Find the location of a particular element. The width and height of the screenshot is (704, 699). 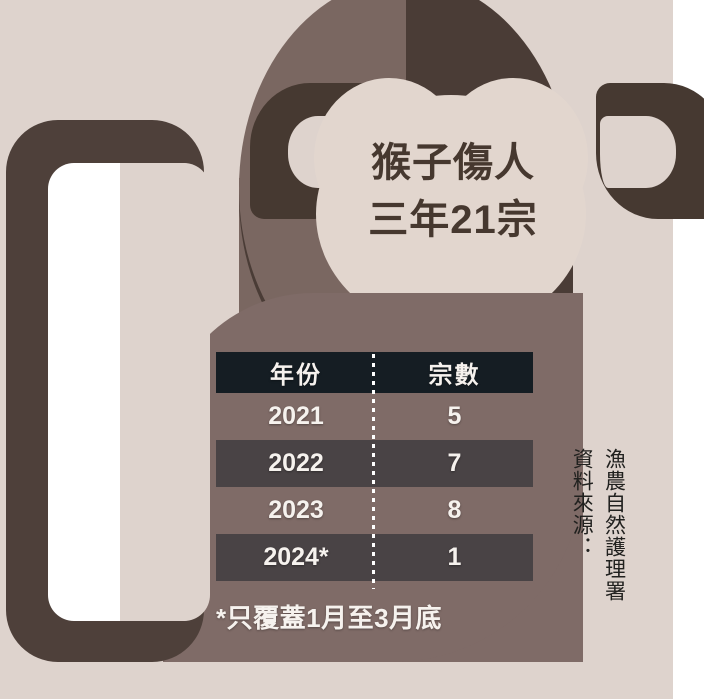

monkey-ear-right-inner is located at coordinates (638, 152).